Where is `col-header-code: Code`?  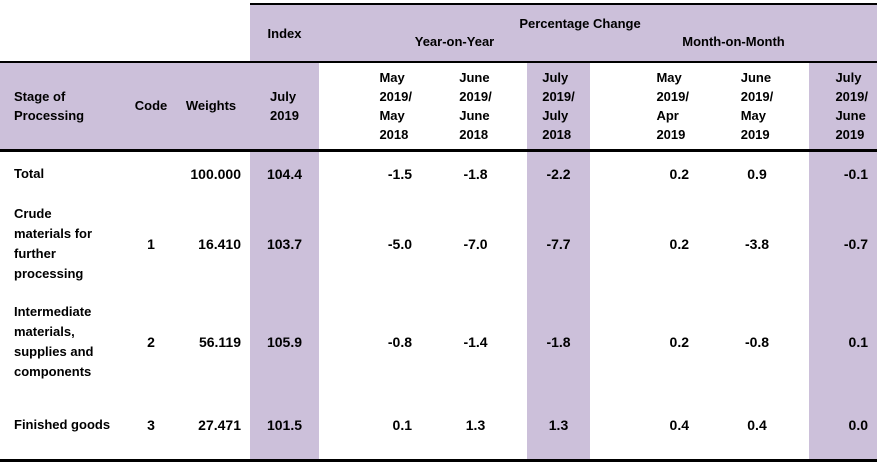
col-header-code: Code is located at coordinates (151, 107).